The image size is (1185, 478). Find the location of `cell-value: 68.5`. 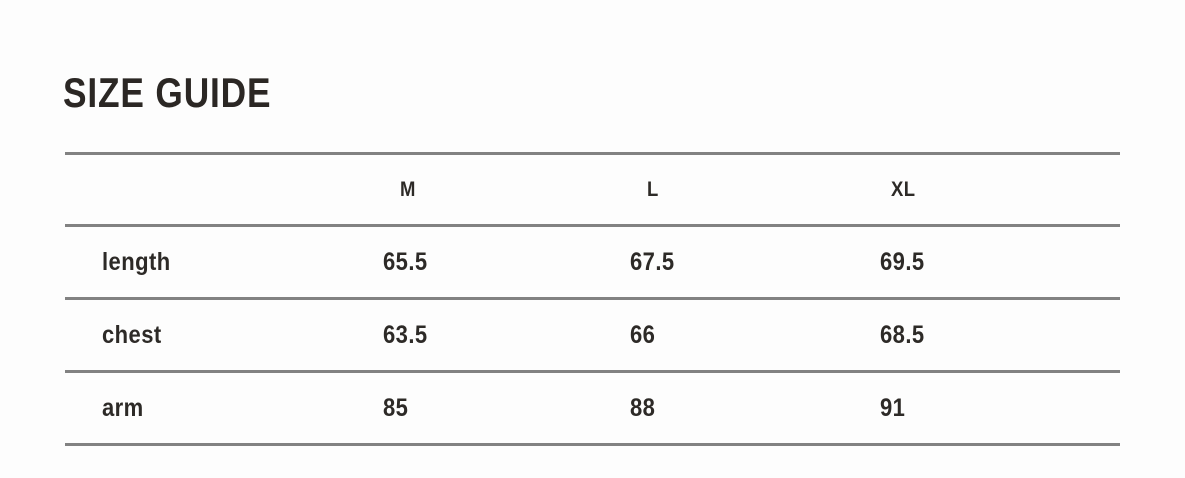

cell-value: 68.5 is located at coordinates (902, 334).